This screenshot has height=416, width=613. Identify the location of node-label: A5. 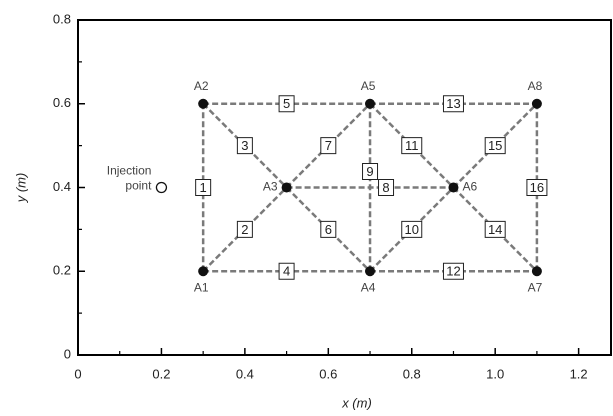
(368, 86).